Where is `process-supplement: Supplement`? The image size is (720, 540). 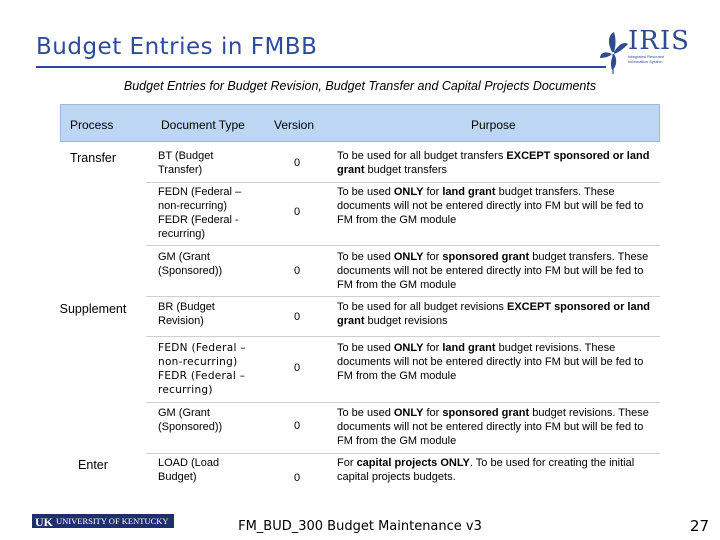 process-supplement: Supplement is located at coordinates (93, 309).